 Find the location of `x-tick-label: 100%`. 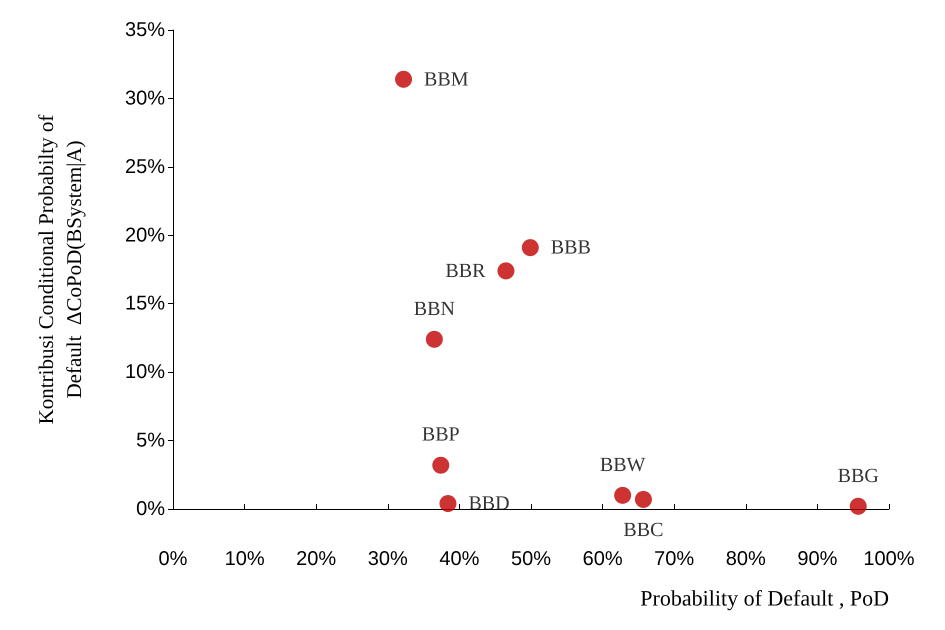

x-tick-label: 100% is located at coordinates (889, 559).